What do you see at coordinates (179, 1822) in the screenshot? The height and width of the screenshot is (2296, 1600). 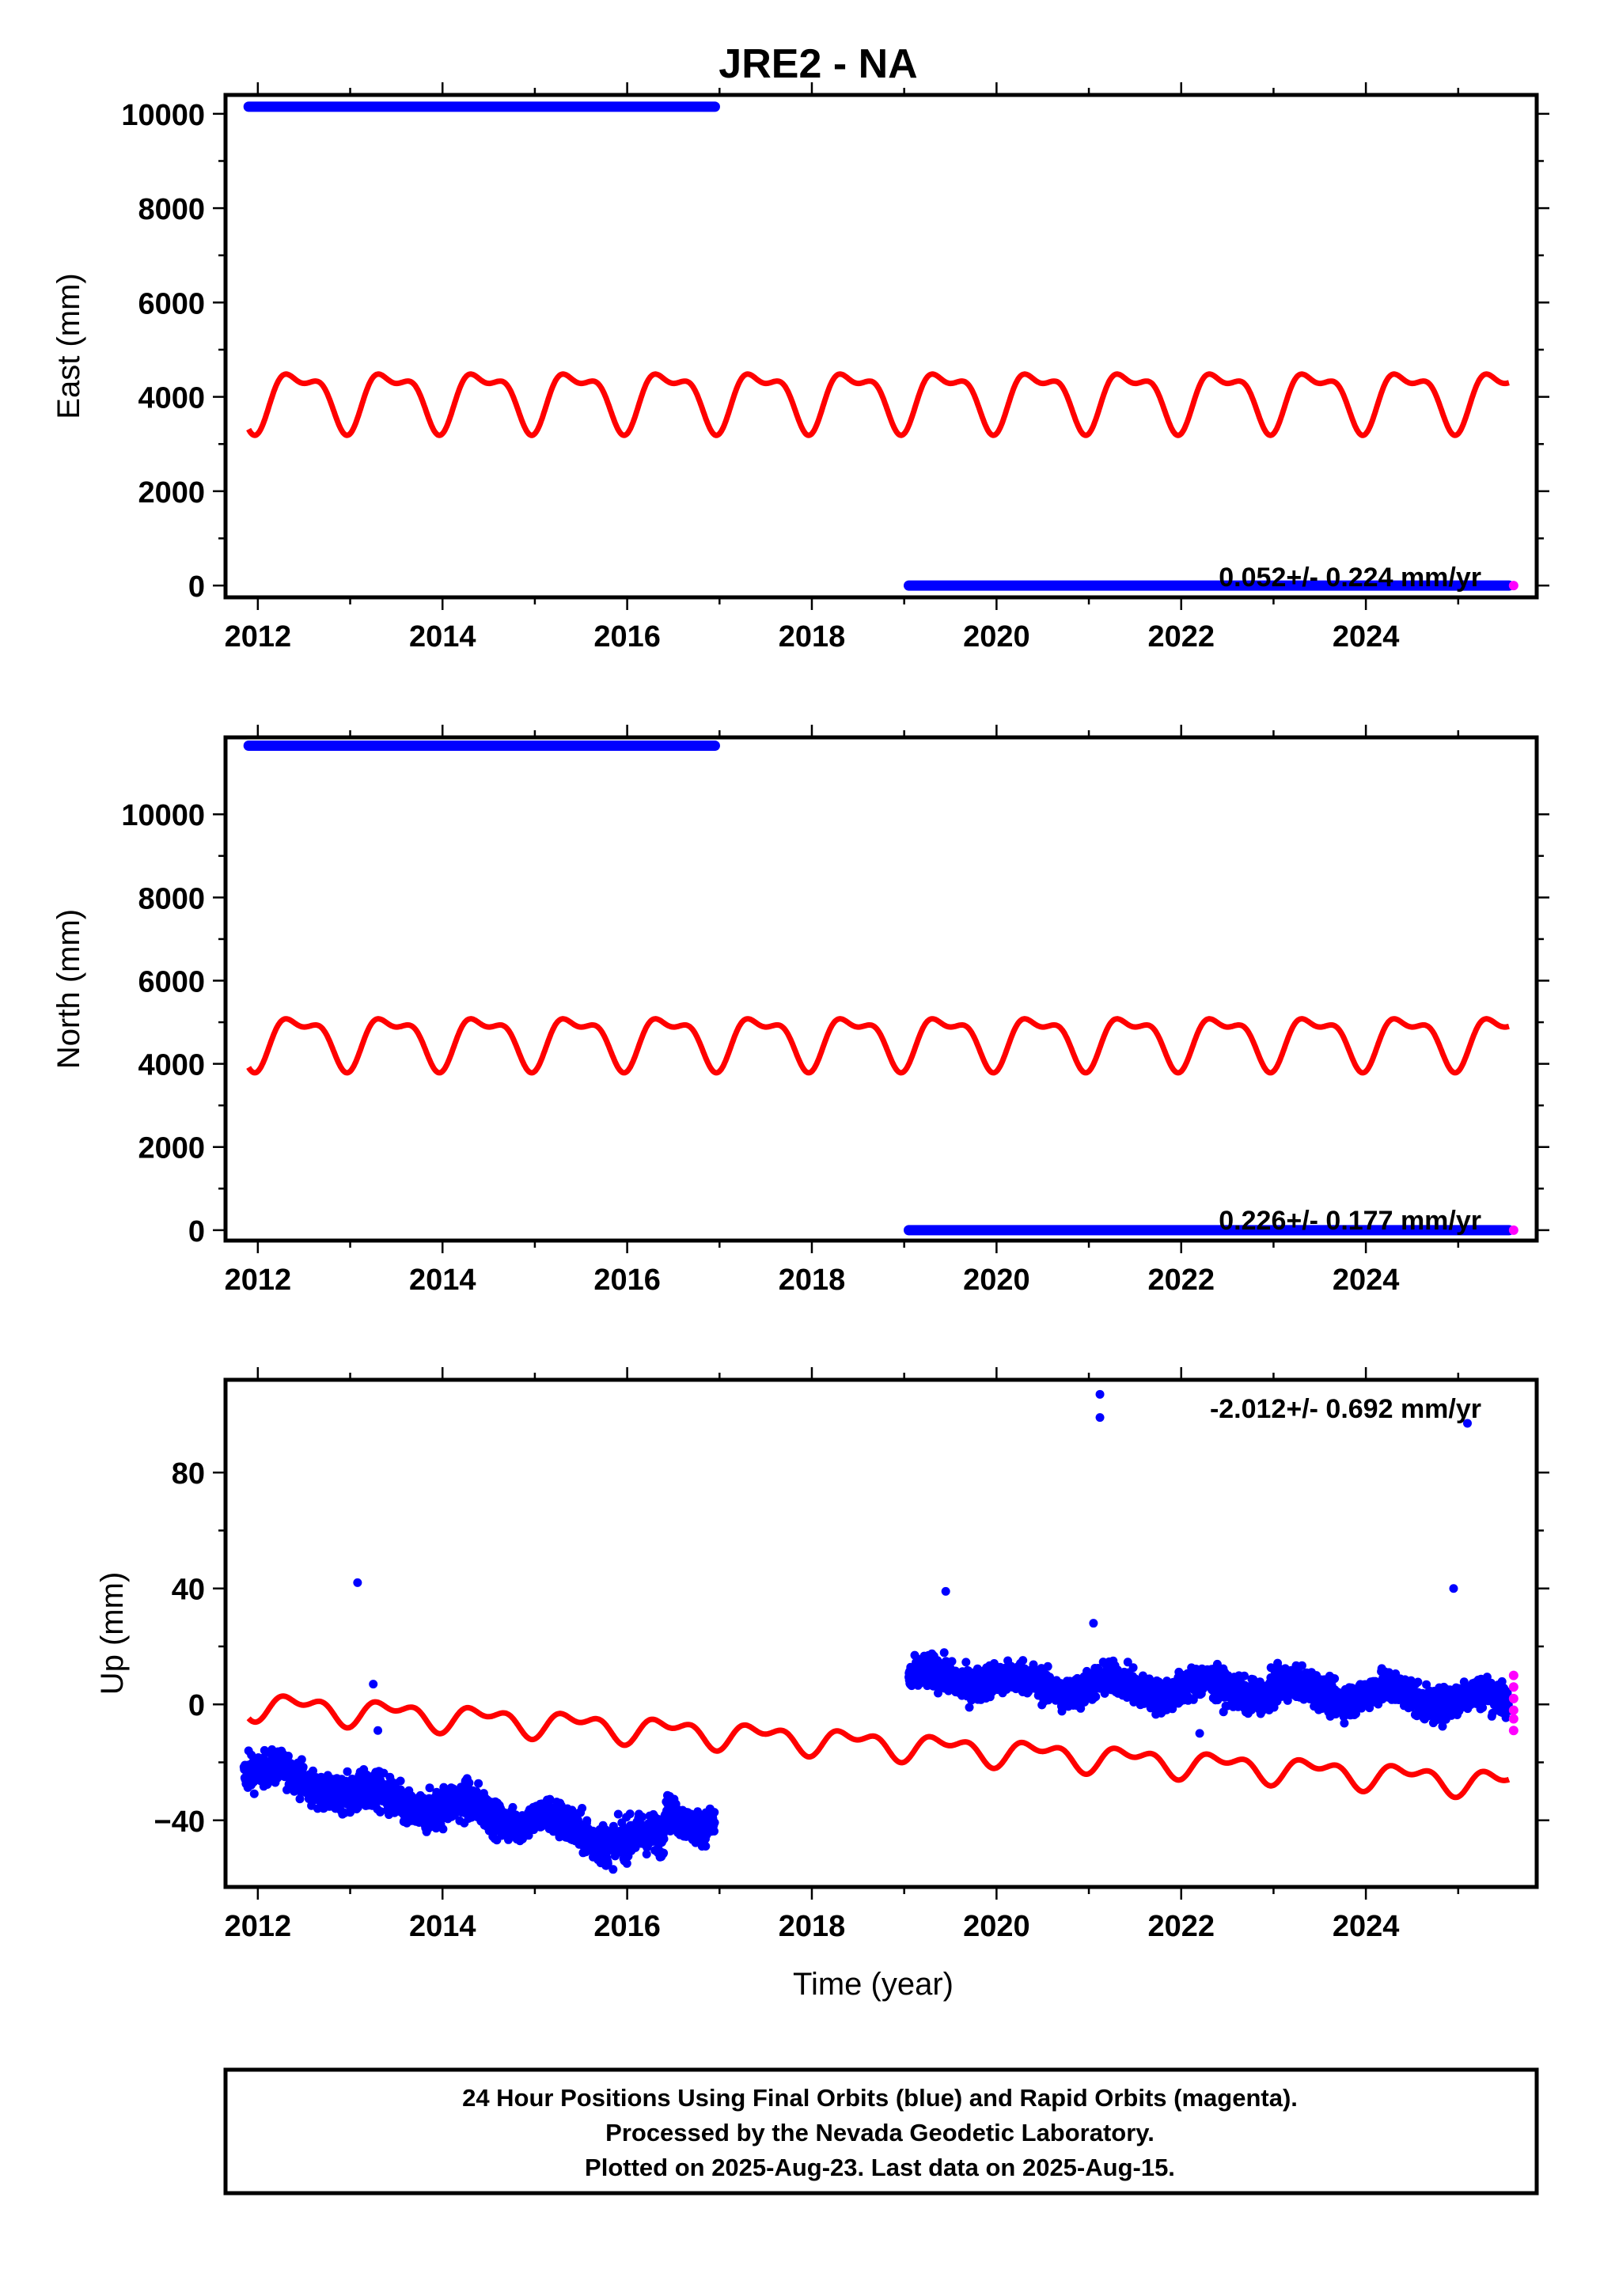 I see `y-tick-label: −40` at bounding box center [179, 1822].